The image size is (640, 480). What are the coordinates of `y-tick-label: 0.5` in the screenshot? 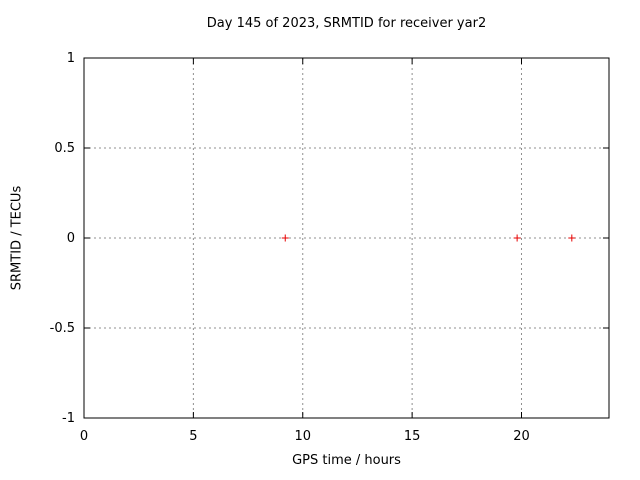 It's located at (64, 148).